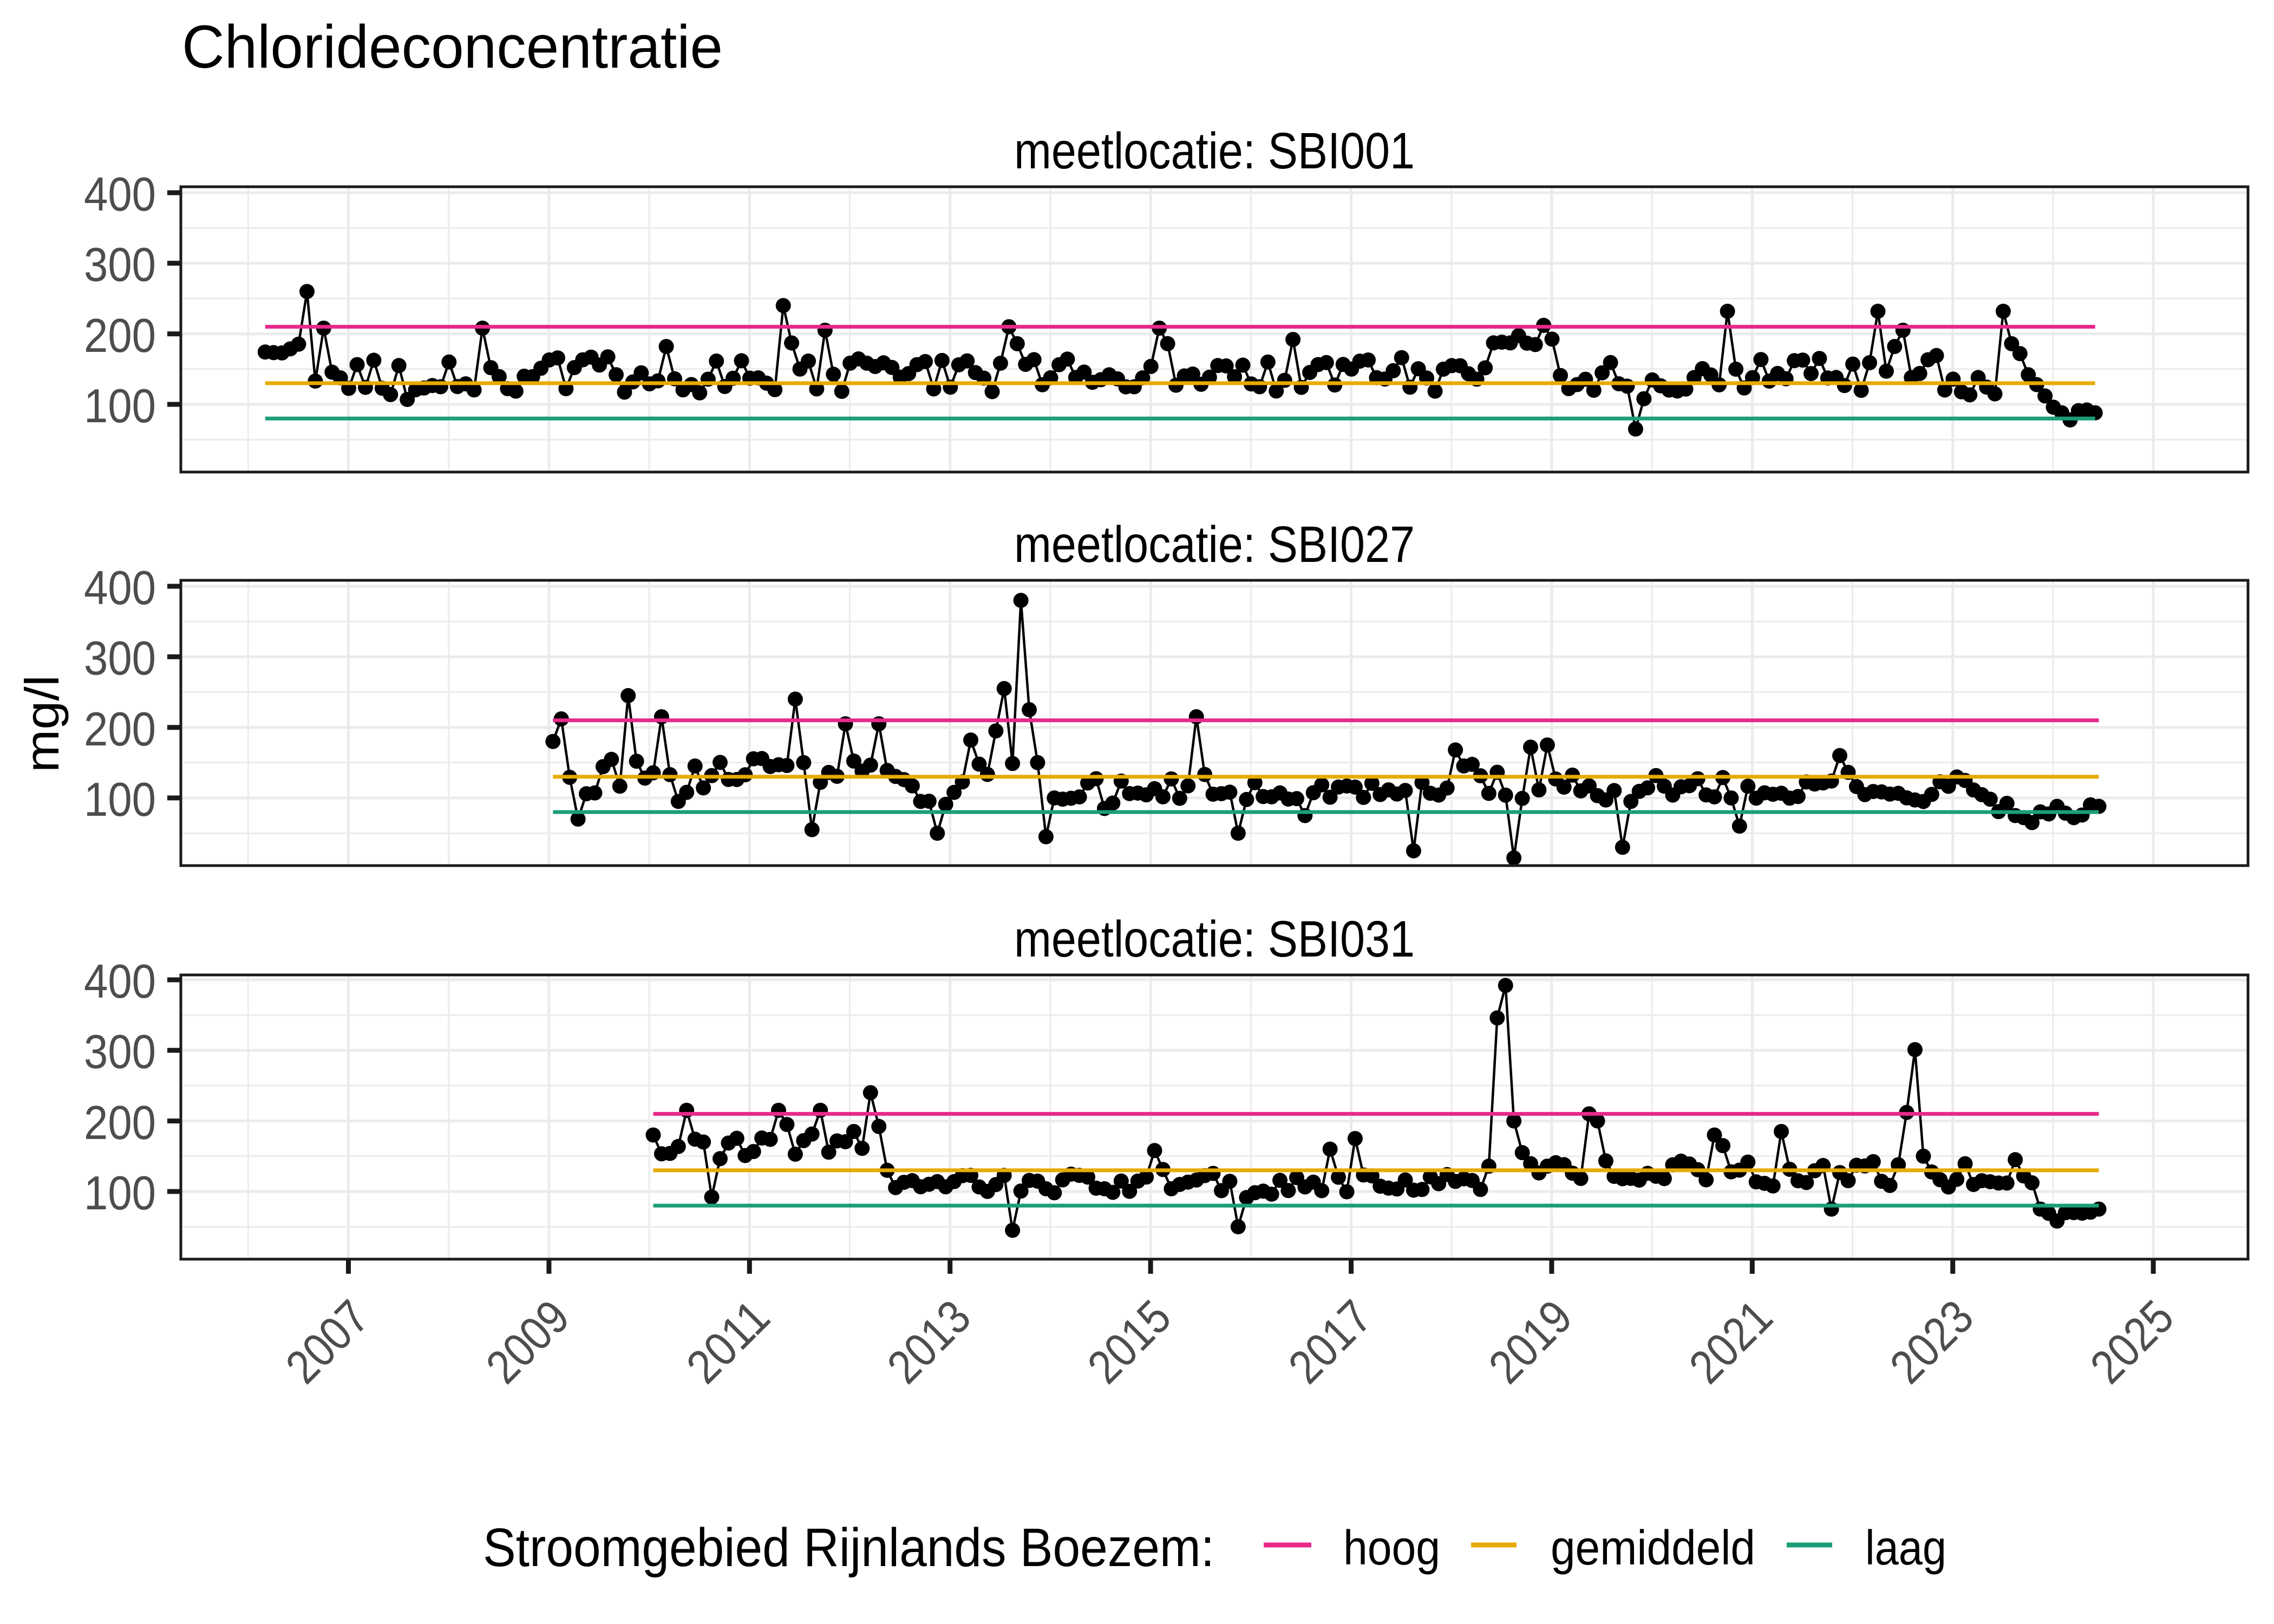  What do you see at coordinates (1215, 544) in the screenshot?
I see `svg-text: meetlocatie: SBI027` at bounding box center [1215, 544].